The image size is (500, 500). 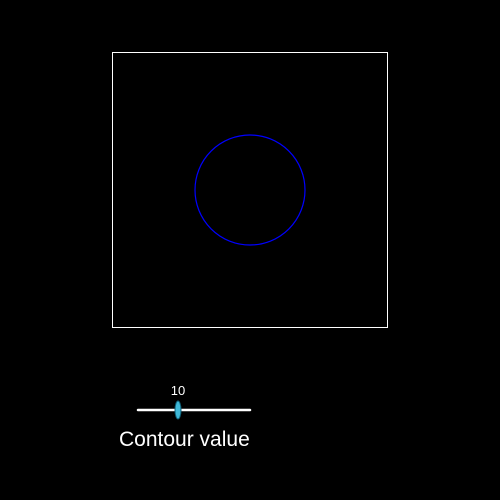 I want to click on slider-title: Contour value, so click(x=184, y=439).